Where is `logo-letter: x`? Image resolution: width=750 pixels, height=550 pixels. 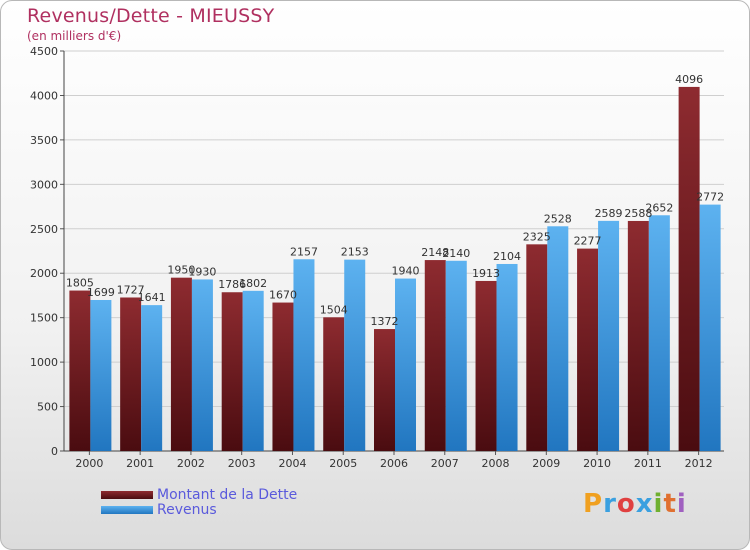 logo-letter: x is located at coordinates (644, 504).